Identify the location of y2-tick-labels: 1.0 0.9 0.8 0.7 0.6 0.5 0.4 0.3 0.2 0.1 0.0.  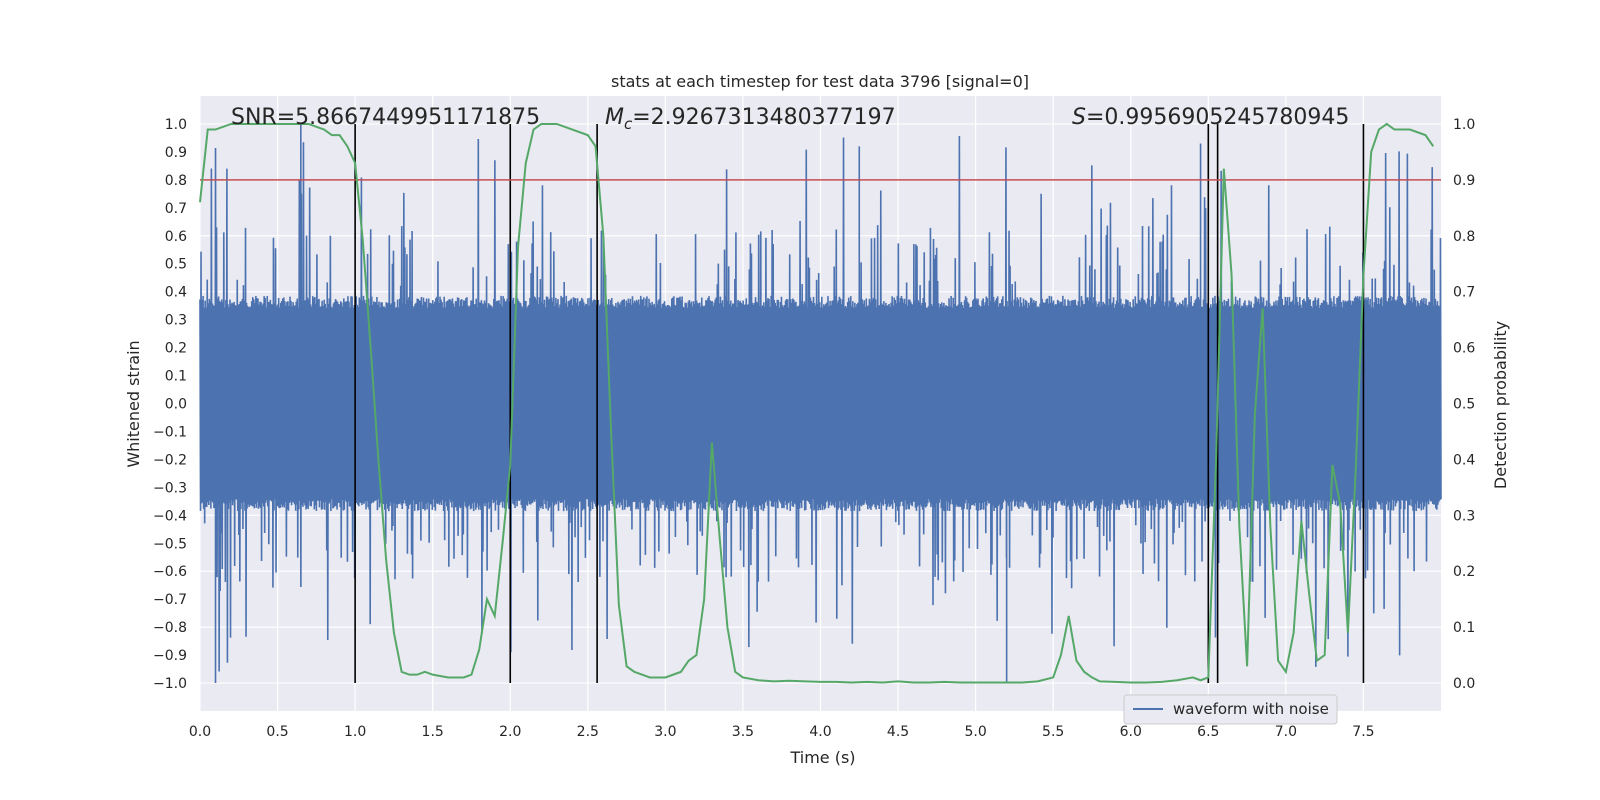
(1464, 404).